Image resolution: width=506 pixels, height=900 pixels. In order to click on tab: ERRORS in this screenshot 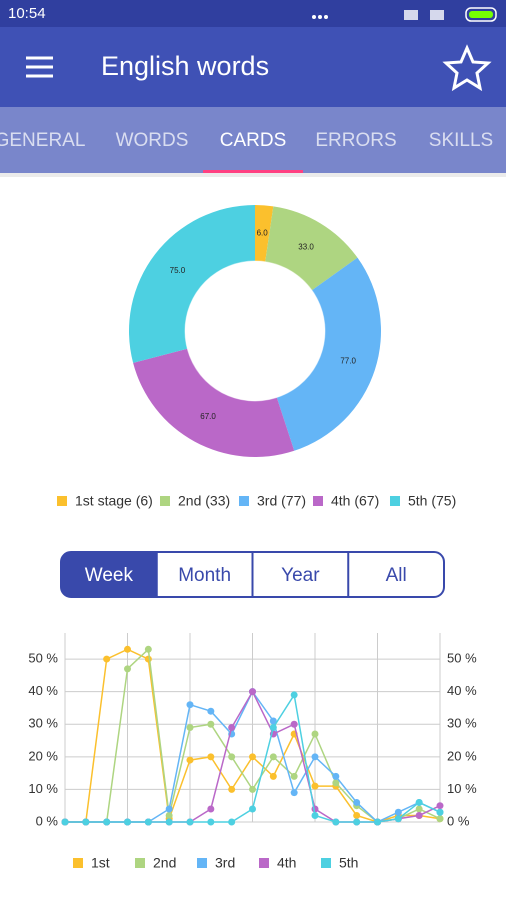, I will do `click(355, 140)`.